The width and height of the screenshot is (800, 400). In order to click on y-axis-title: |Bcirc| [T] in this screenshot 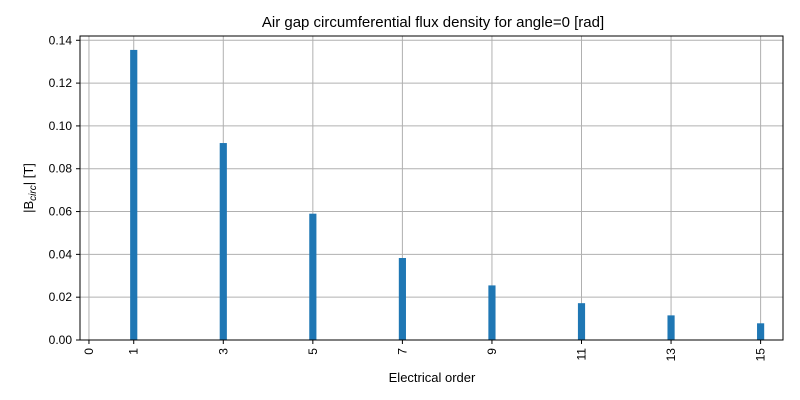, I will do `click(30, 188)`.